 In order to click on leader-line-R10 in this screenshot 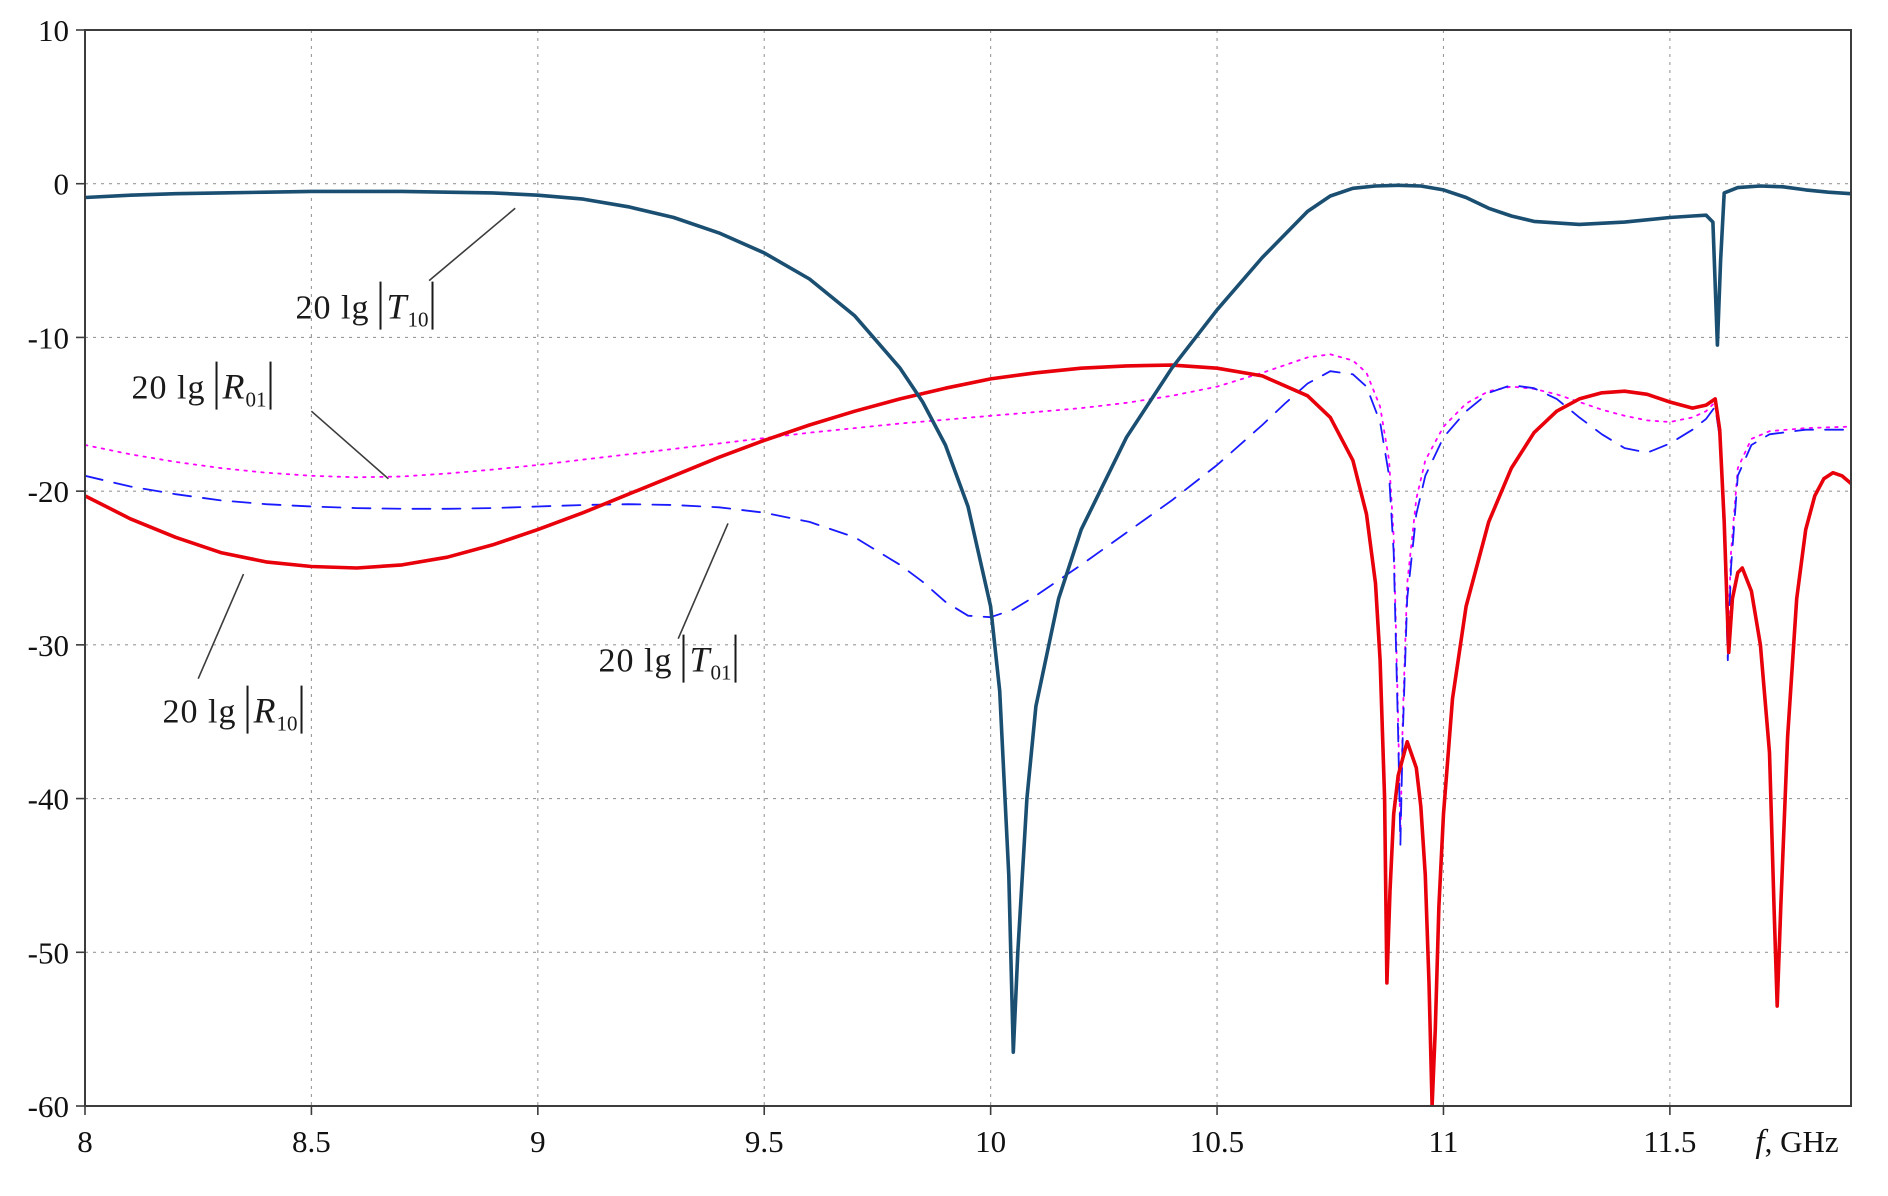, I will do `click(221, 626)`.